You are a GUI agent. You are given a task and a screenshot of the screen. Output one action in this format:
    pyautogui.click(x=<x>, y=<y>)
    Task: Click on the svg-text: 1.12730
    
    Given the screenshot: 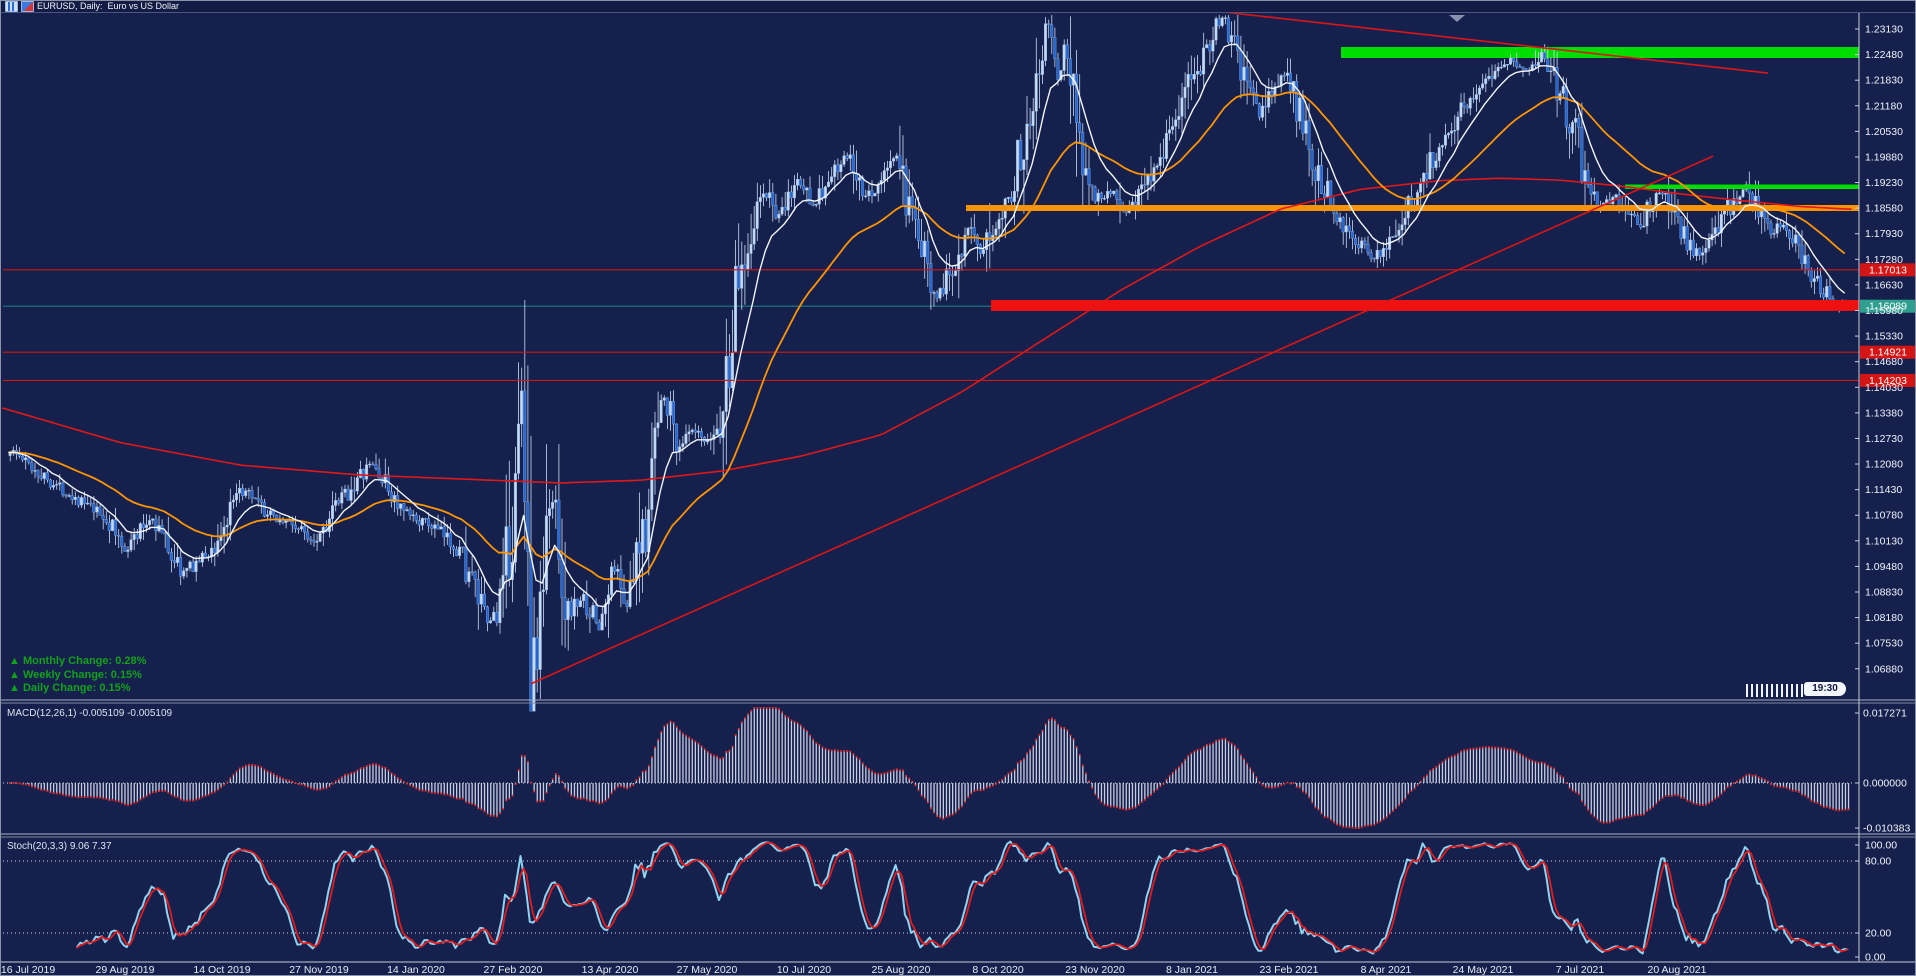 What is the action you would take?
    pyautogui.click(x=1884, y=439)
    